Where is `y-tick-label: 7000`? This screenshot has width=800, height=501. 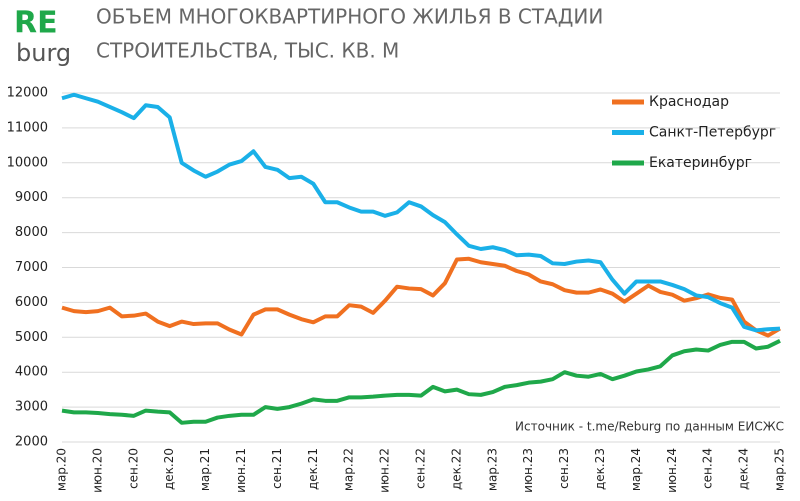 y-tick-label: 7000 is located at coordinates (31, 267).